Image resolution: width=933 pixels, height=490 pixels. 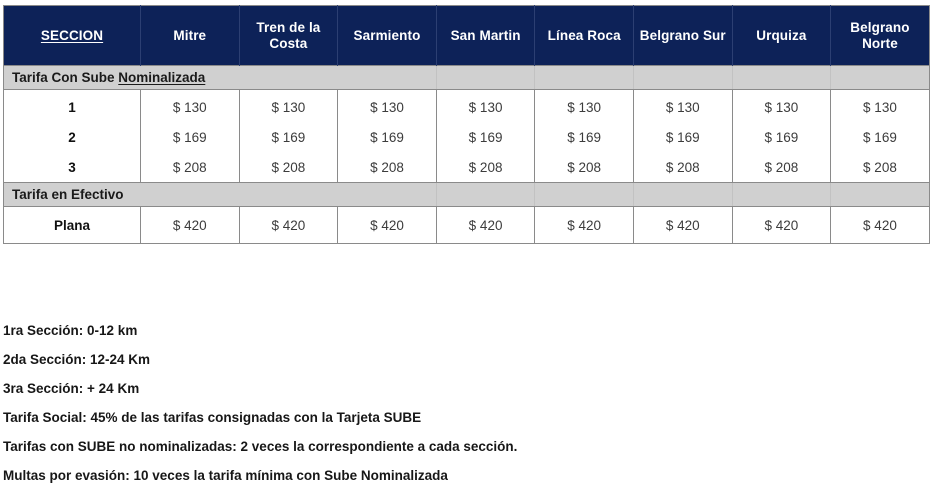 I want to click on column-header-seccion: SECCION, so click(x=72, y=35).